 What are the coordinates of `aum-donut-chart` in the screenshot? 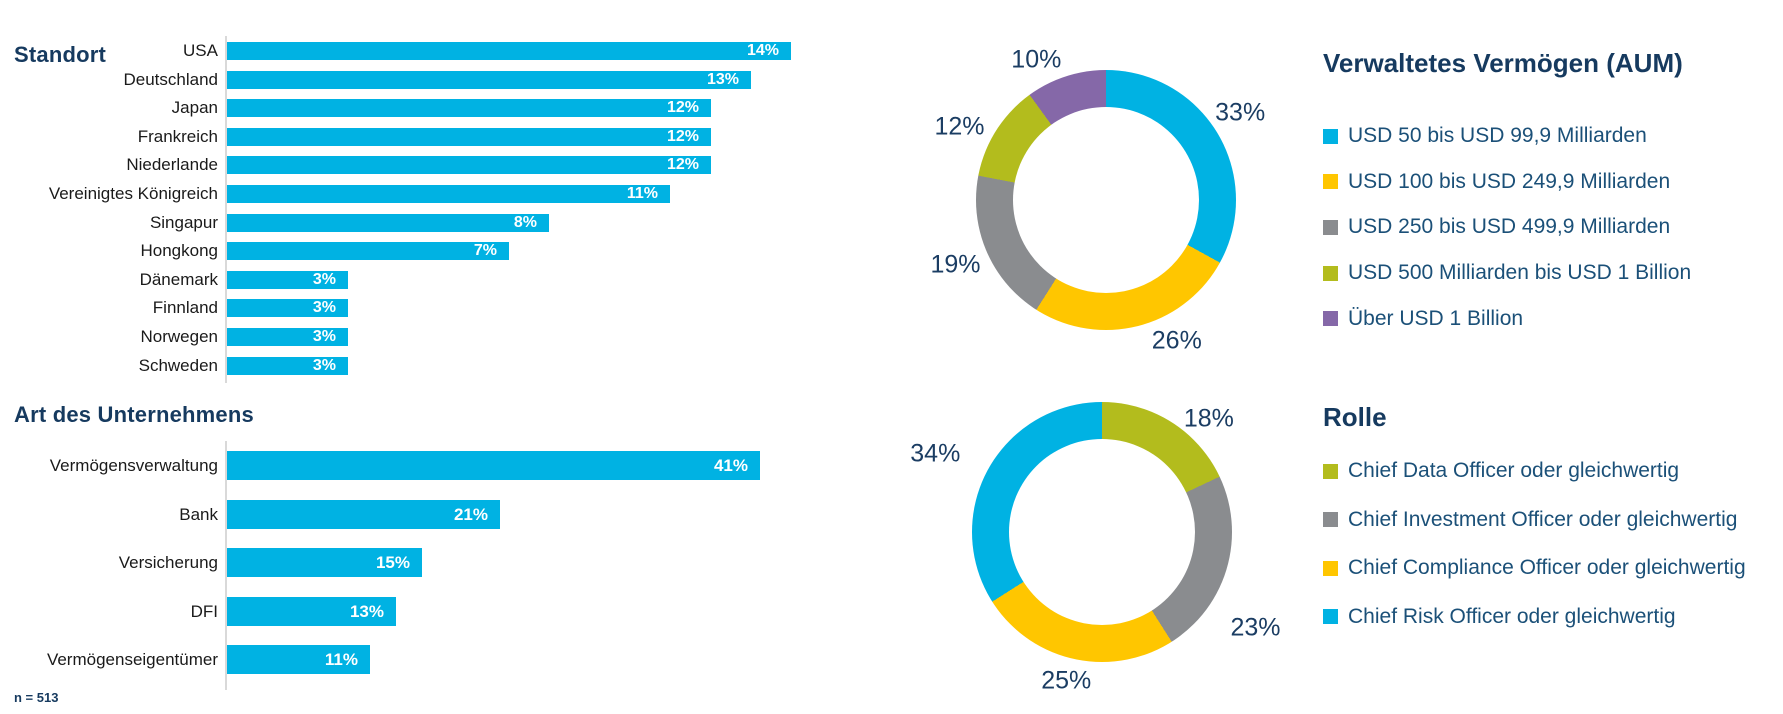 It's located at (1106, 200).